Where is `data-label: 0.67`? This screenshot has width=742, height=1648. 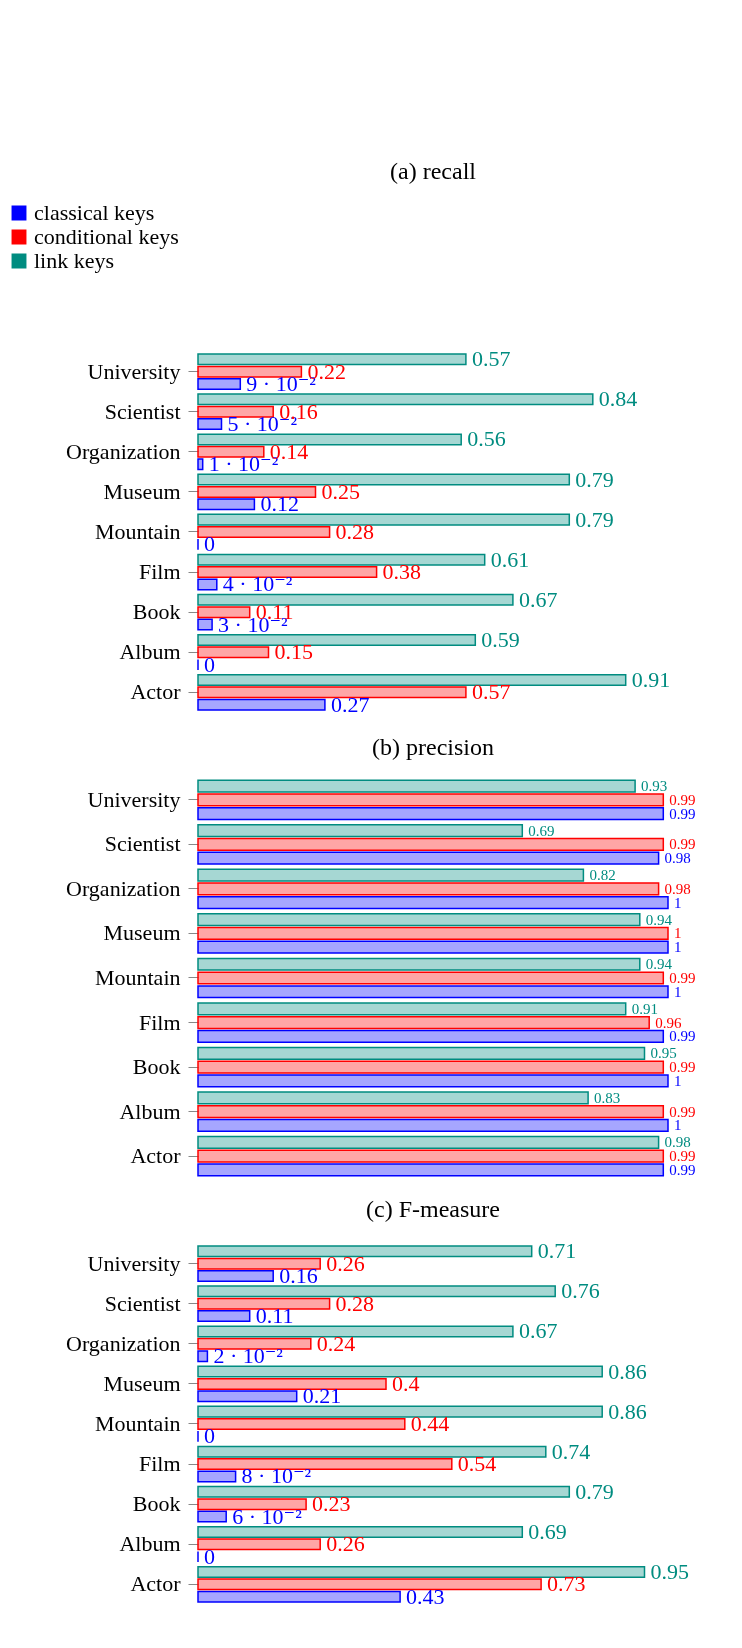
data-label: 0.67 is located at coordinates (538, 1331).